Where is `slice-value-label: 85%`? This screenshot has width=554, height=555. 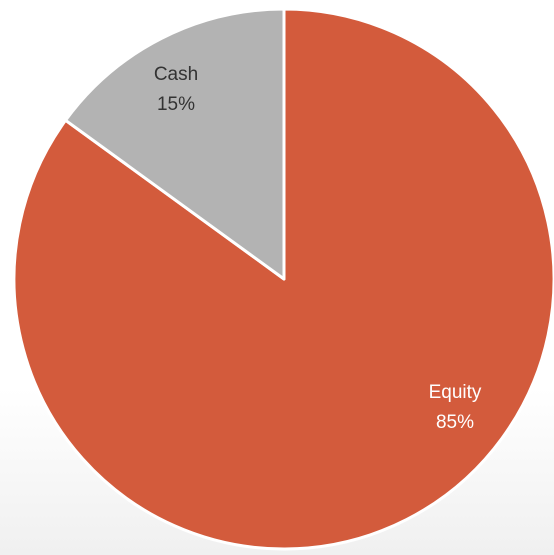 slice-value-label: 85% is located at coordinates (455, 422).